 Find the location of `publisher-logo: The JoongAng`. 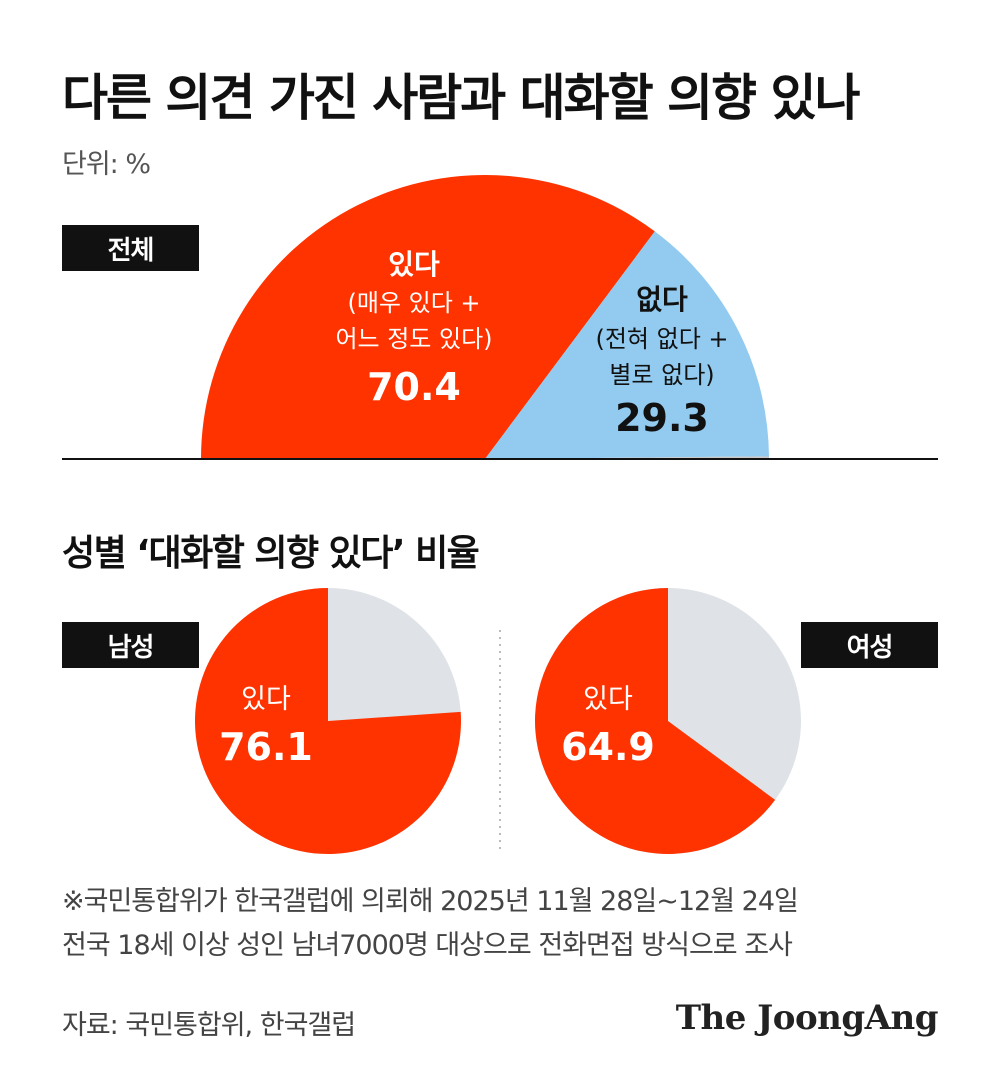

publisher-logo: The JoongAng is located at coordinates (807, 1018).